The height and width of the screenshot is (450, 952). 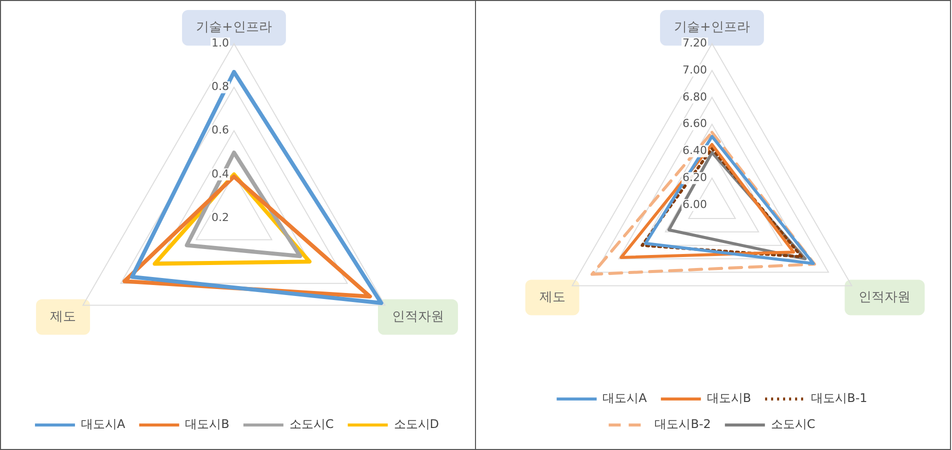 I want to click on y-tick-label: 6.80, so click(x=694, y=97).